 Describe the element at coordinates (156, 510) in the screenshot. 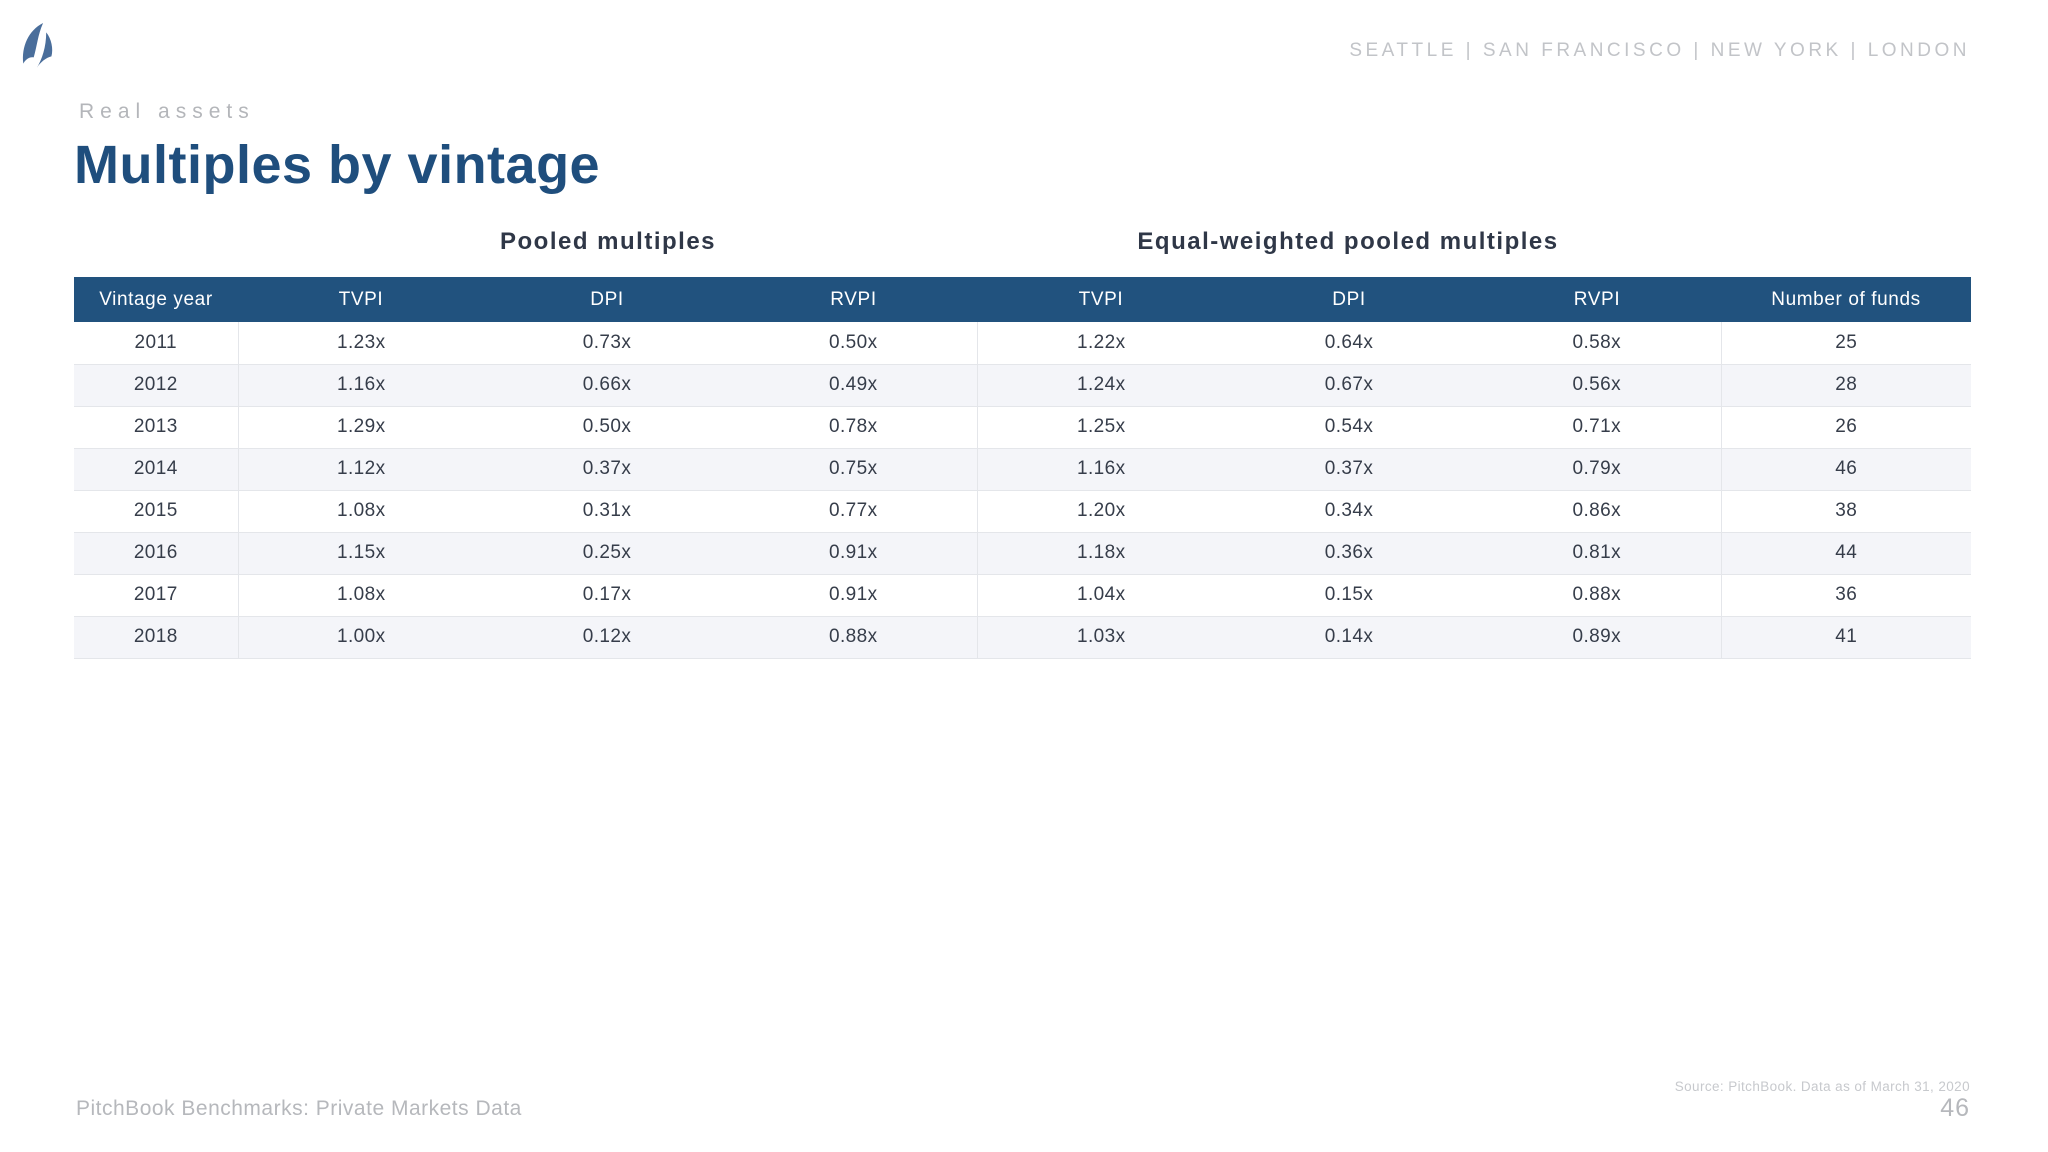

I see `vintage-year-cell: 2015` at that location.